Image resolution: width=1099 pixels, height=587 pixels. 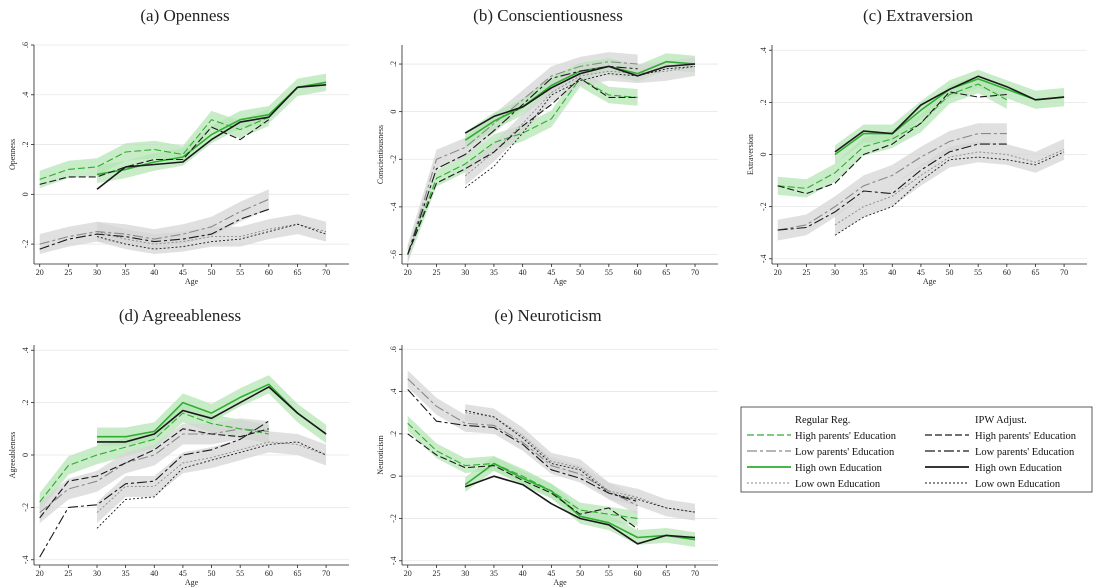 What do you see at coordinates (750, 154) in the screenshot?
I see `y-axis-label: Extraversion` at bounding box center [750, 154].